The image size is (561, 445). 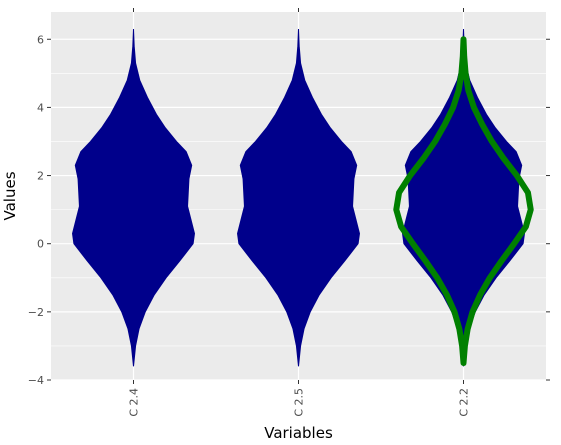 What do you see at coordinates (10, 195) in the screenshot?
I see `y-axis-title: Values` at bounding box center [10, 195].